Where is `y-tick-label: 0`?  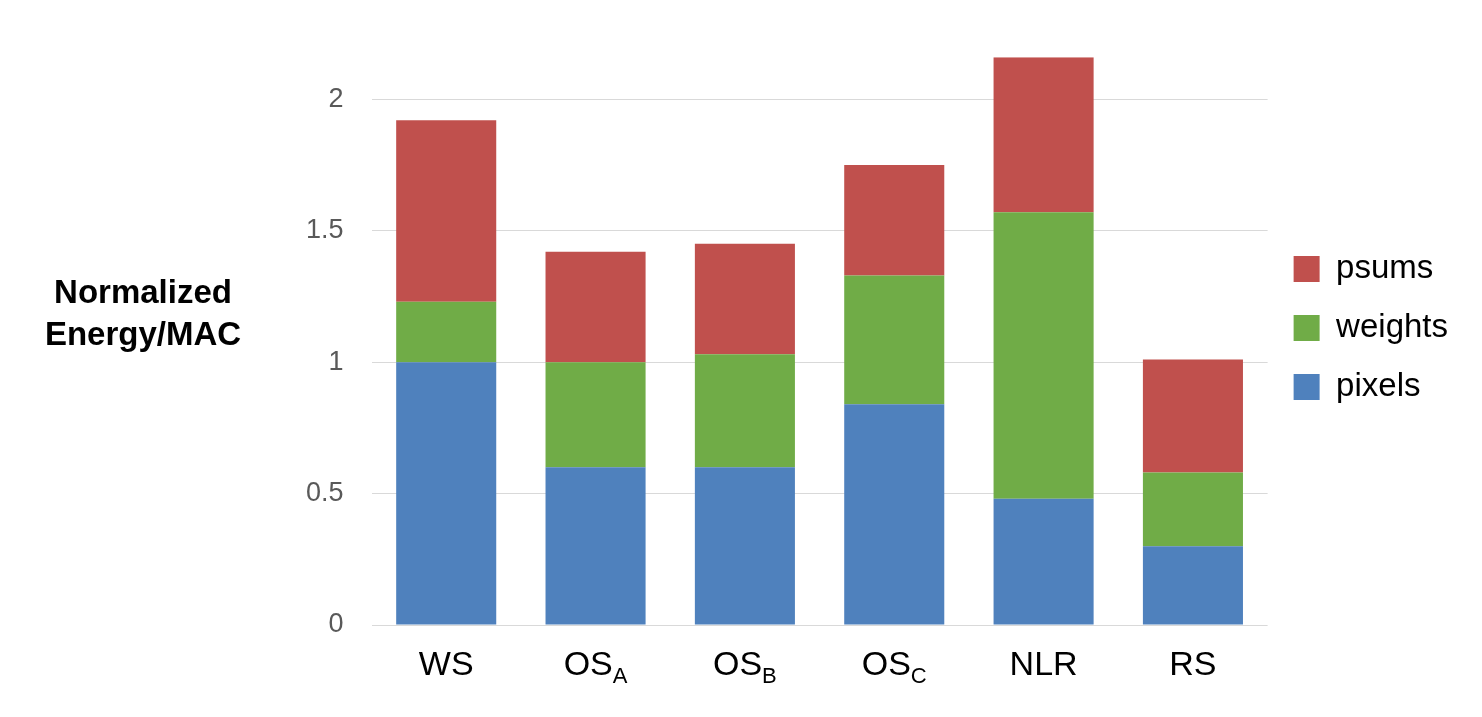
y-tick-label: 0 is located at coordinates (336, 623).